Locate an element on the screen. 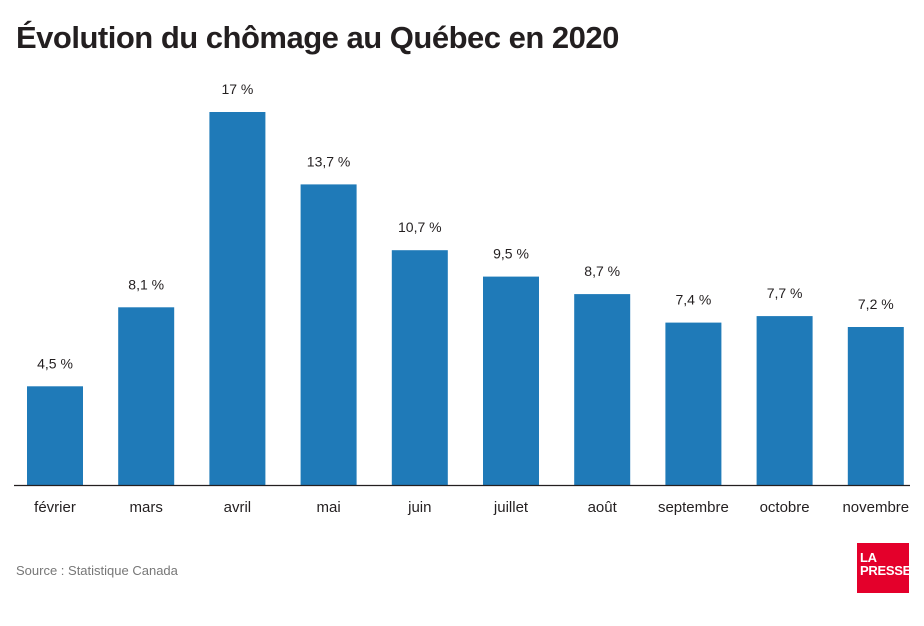  la-presse-logo: LA PRESSE is located at coordinates (884, 568).